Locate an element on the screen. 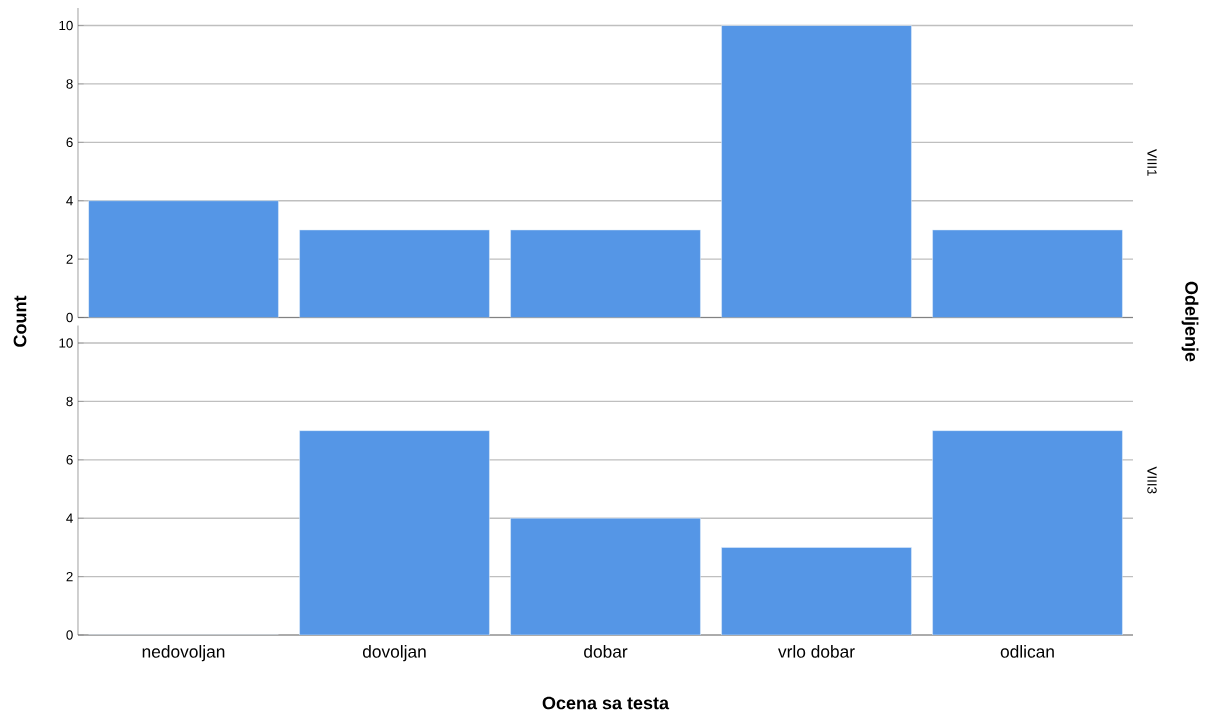  x-axis-title: Ocena sa testa is located at coordinates (606, 703).